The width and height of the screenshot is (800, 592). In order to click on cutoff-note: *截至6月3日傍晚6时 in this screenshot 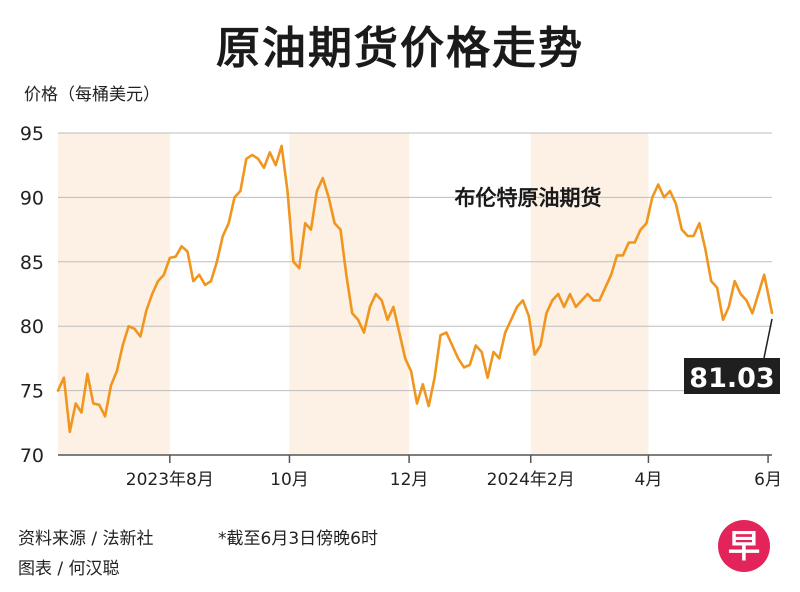, I will do `click(298, 539)`.